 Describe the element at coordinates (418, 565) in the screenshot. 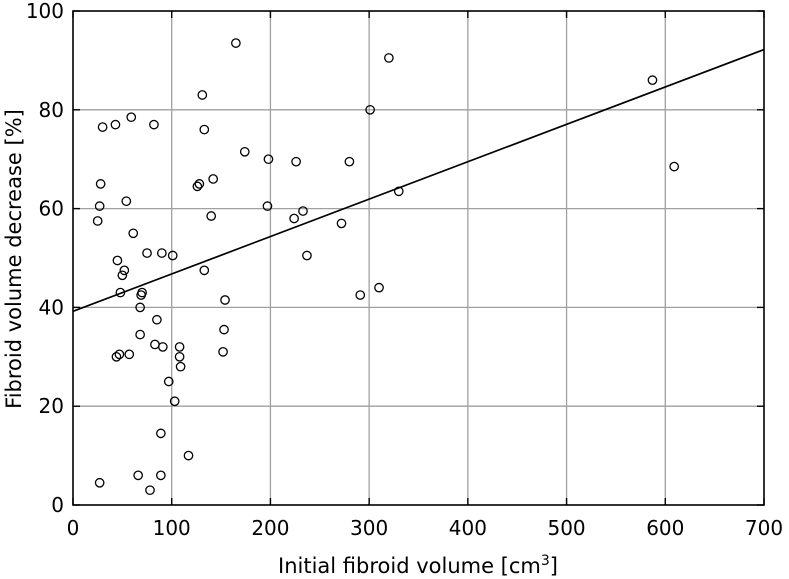

I see `x-axis-label: Initial fibroid volume [cm3]` at that location.